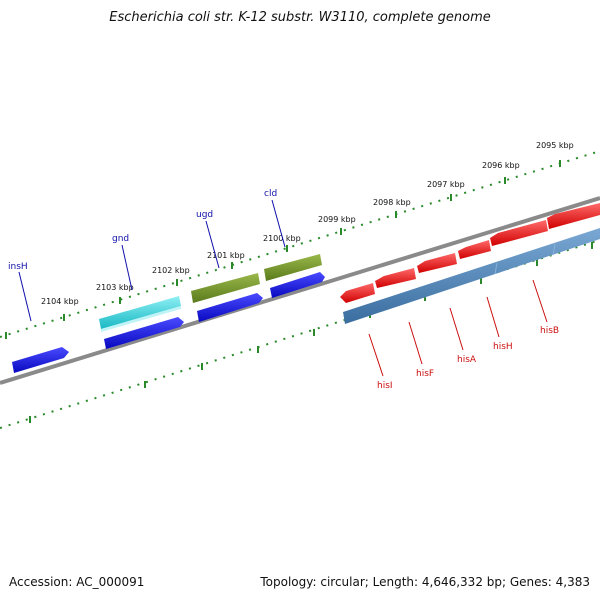 This screenshot has width=600, height=600. I want to click on gene-label-cld: cld, so click(270, 194).